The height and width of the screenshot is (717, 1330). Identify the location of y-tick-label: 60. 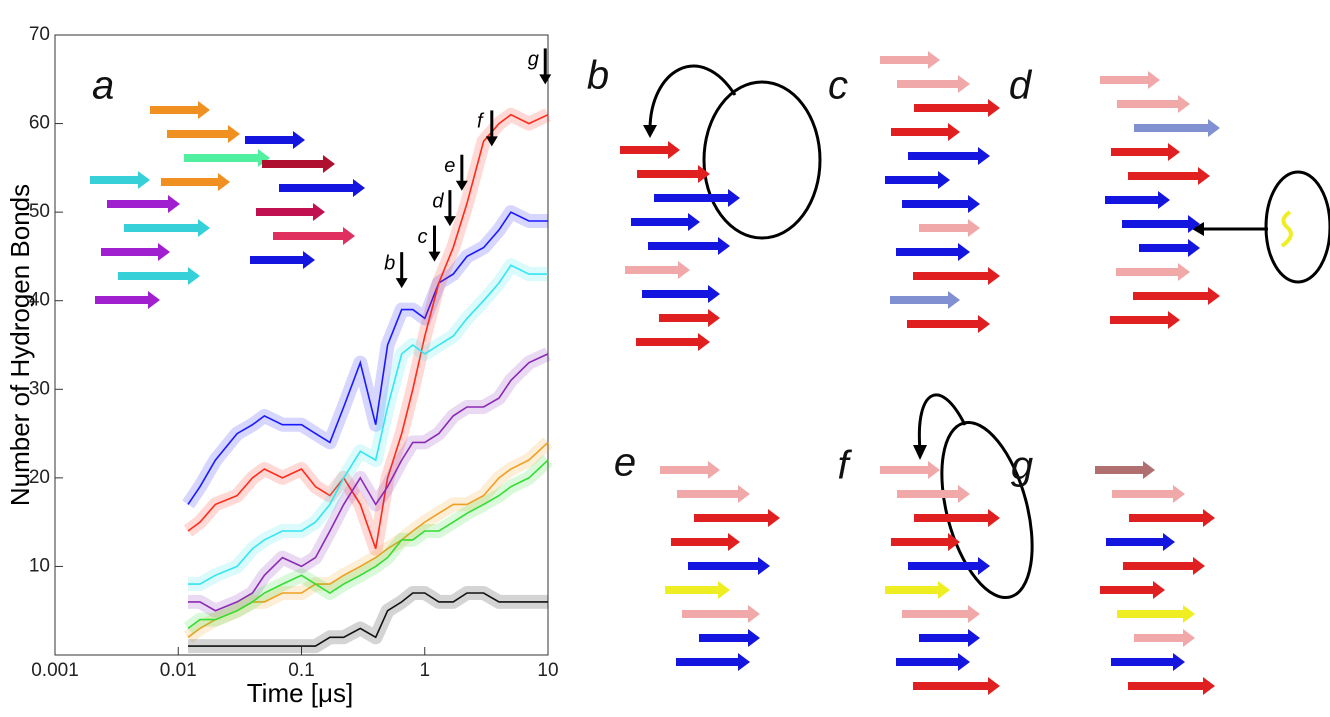
(39, 123).